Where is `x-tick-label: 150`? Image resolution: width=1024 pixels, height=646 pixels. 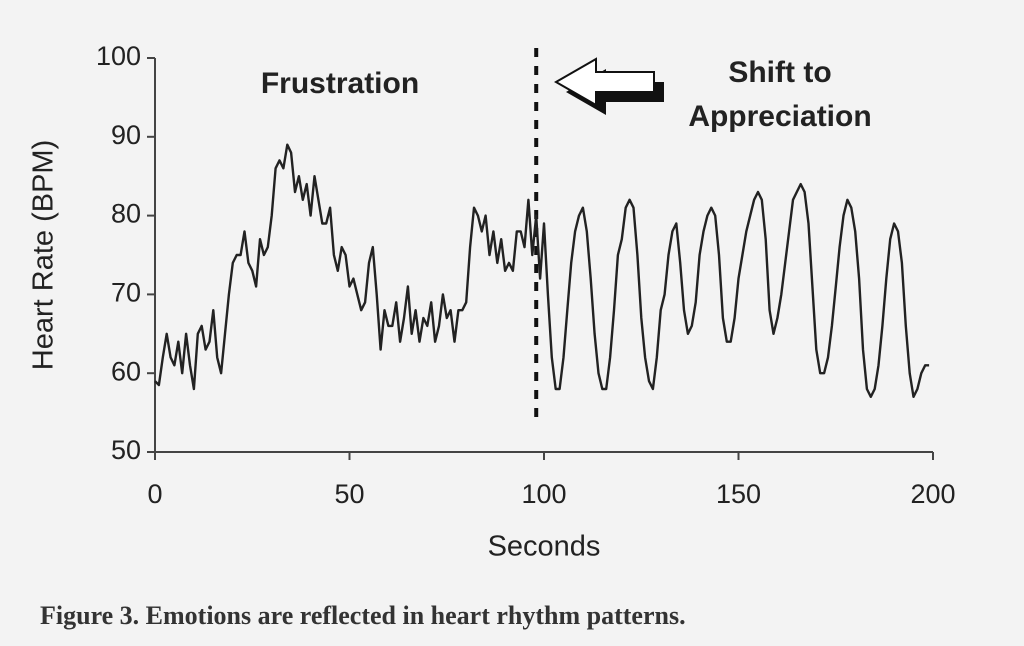
x-tick-label: 150 is located at coordinates (738, 494).